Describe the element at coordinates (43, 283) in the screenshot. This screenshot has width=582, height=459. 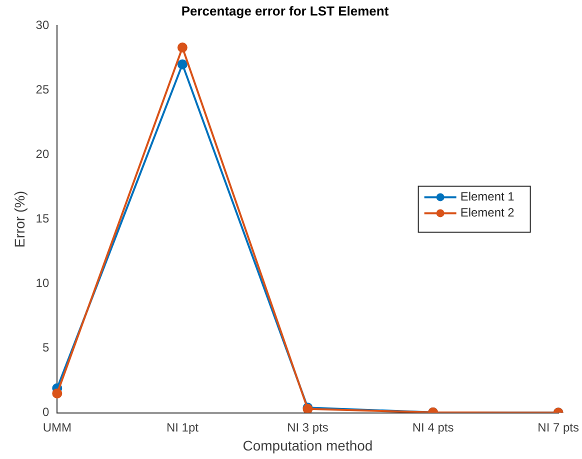
I see `y-tick-label: 10` at that location.